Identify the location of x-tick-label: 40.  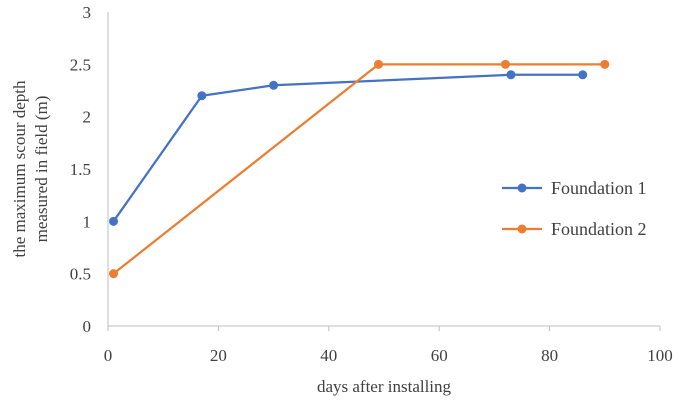
(328, 355).